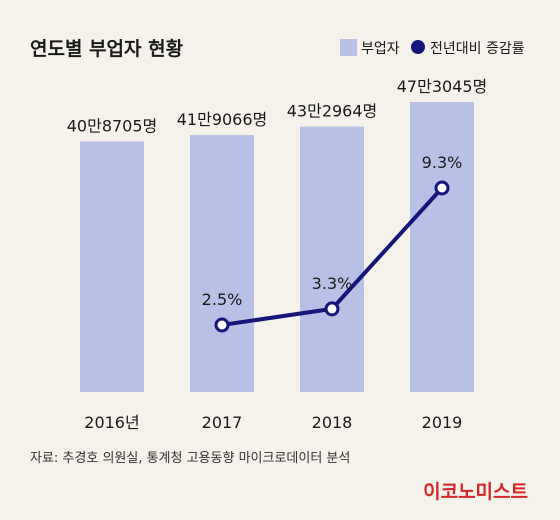 The width and height of the screenshot is (560, 520). I want to click on x-axis-ticks: 2016년 2017 2018 2019, so click(273, 422).